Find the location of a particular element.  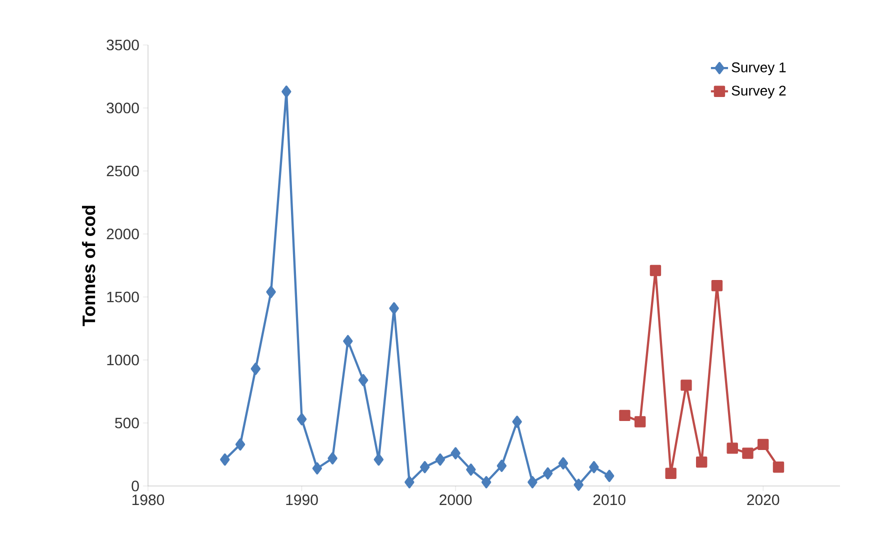

y-tick-label: 1000 is located at coordinates (123, 360).